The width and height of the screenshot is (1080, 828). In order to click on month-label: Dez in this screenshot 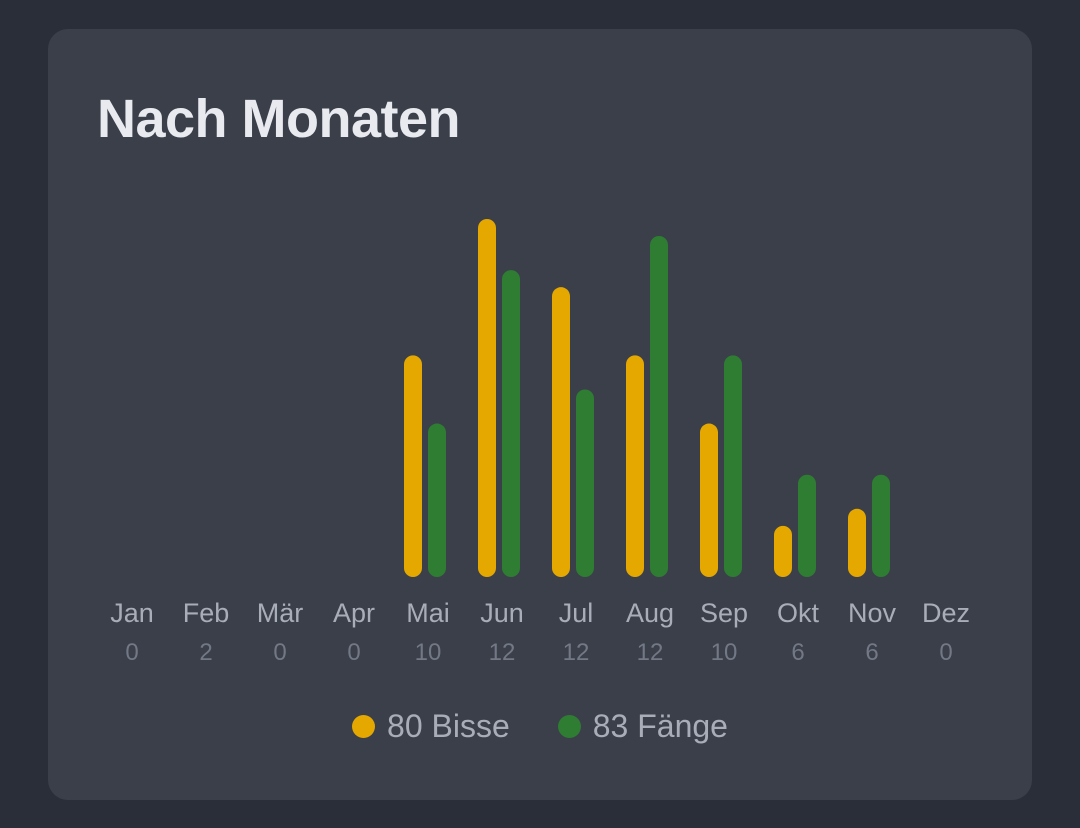, I will do `click(946, 613)`.